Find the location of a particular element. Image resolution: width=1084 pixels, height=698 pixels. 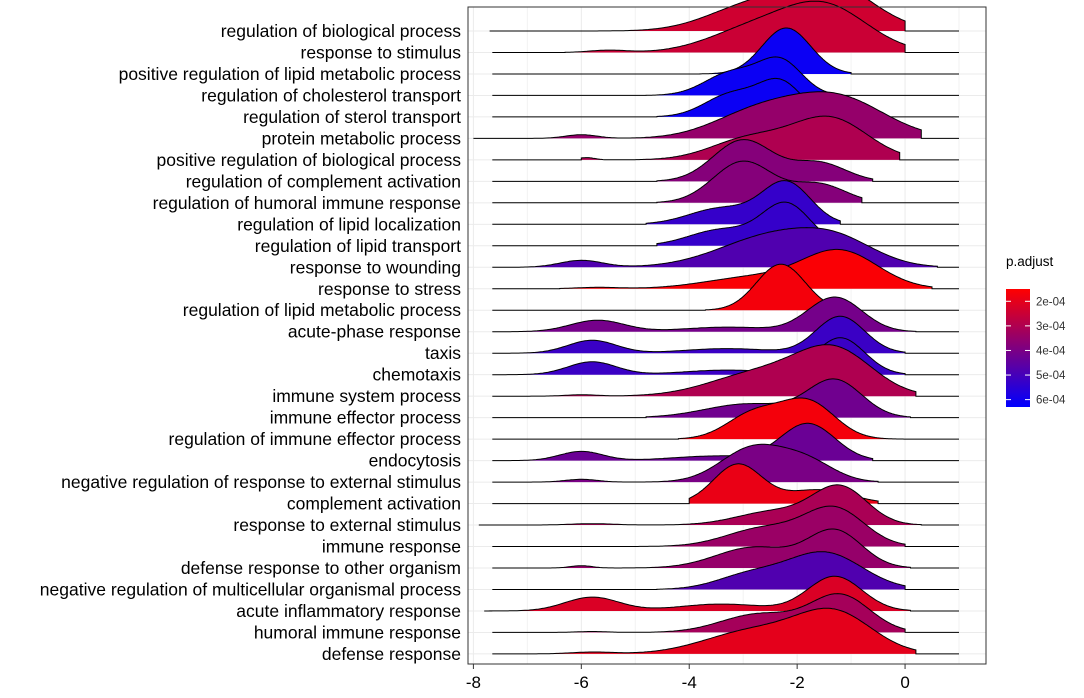

ridge-negative-regulation-of-response-to-external-stimulus is located at coordinates (725, 463).